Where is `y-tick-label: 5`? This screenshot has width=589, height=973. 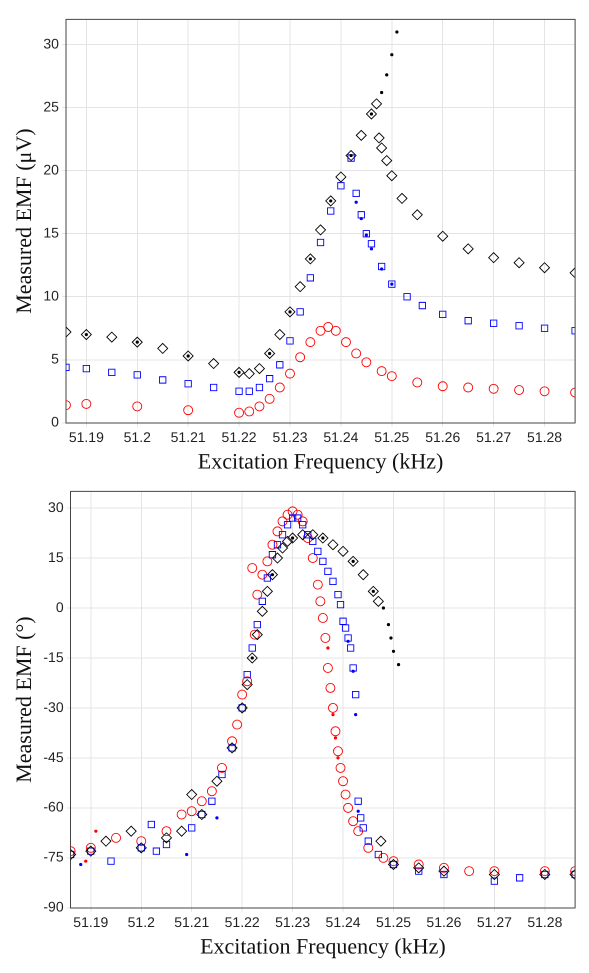 y-tick-label: 5 is located at coordinates (55, 358).